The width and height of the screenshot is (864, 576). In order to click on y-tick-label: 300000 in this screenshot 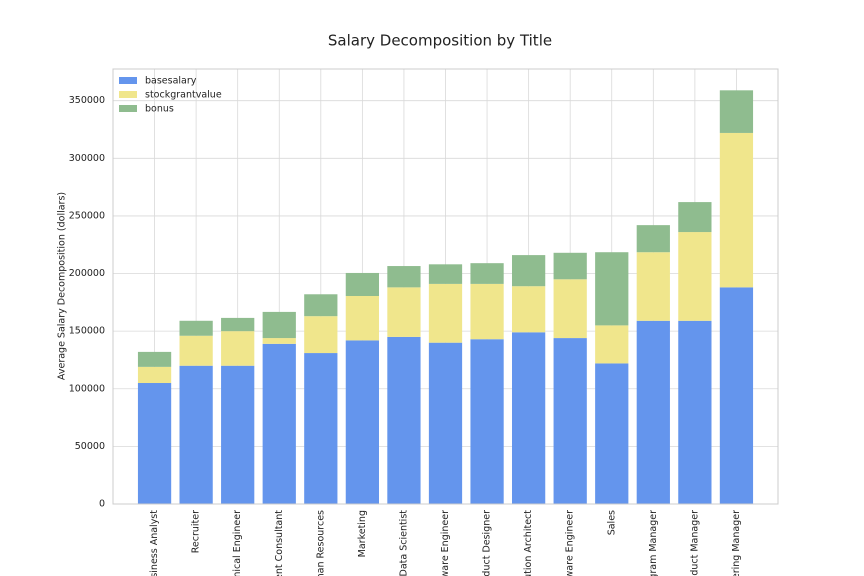, I will do `click(87, 158)`.